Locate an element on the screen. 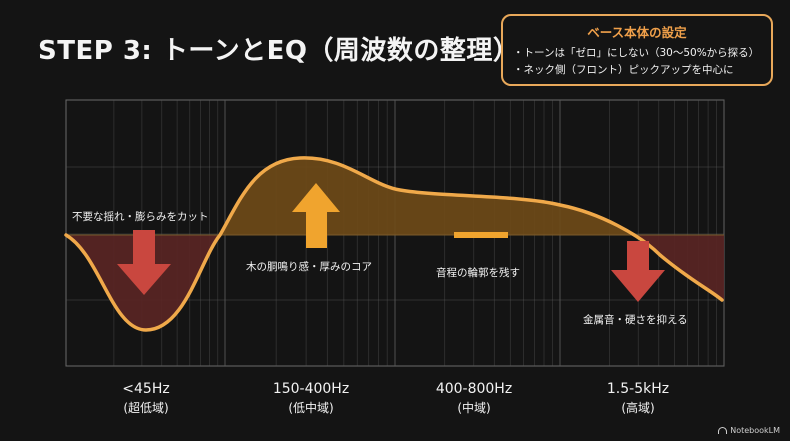 The image size is (790, 441). band-name-0: (超低域) is located at coordinates (145, 407).